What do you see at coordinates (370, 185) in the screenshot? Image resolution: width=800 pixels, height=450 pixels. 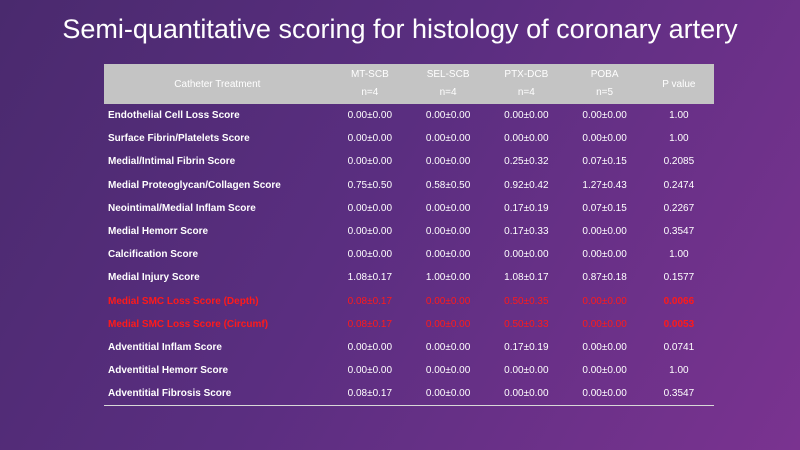 I see `score-cell: 0.75±0.50` at bounding box center [370, 185].